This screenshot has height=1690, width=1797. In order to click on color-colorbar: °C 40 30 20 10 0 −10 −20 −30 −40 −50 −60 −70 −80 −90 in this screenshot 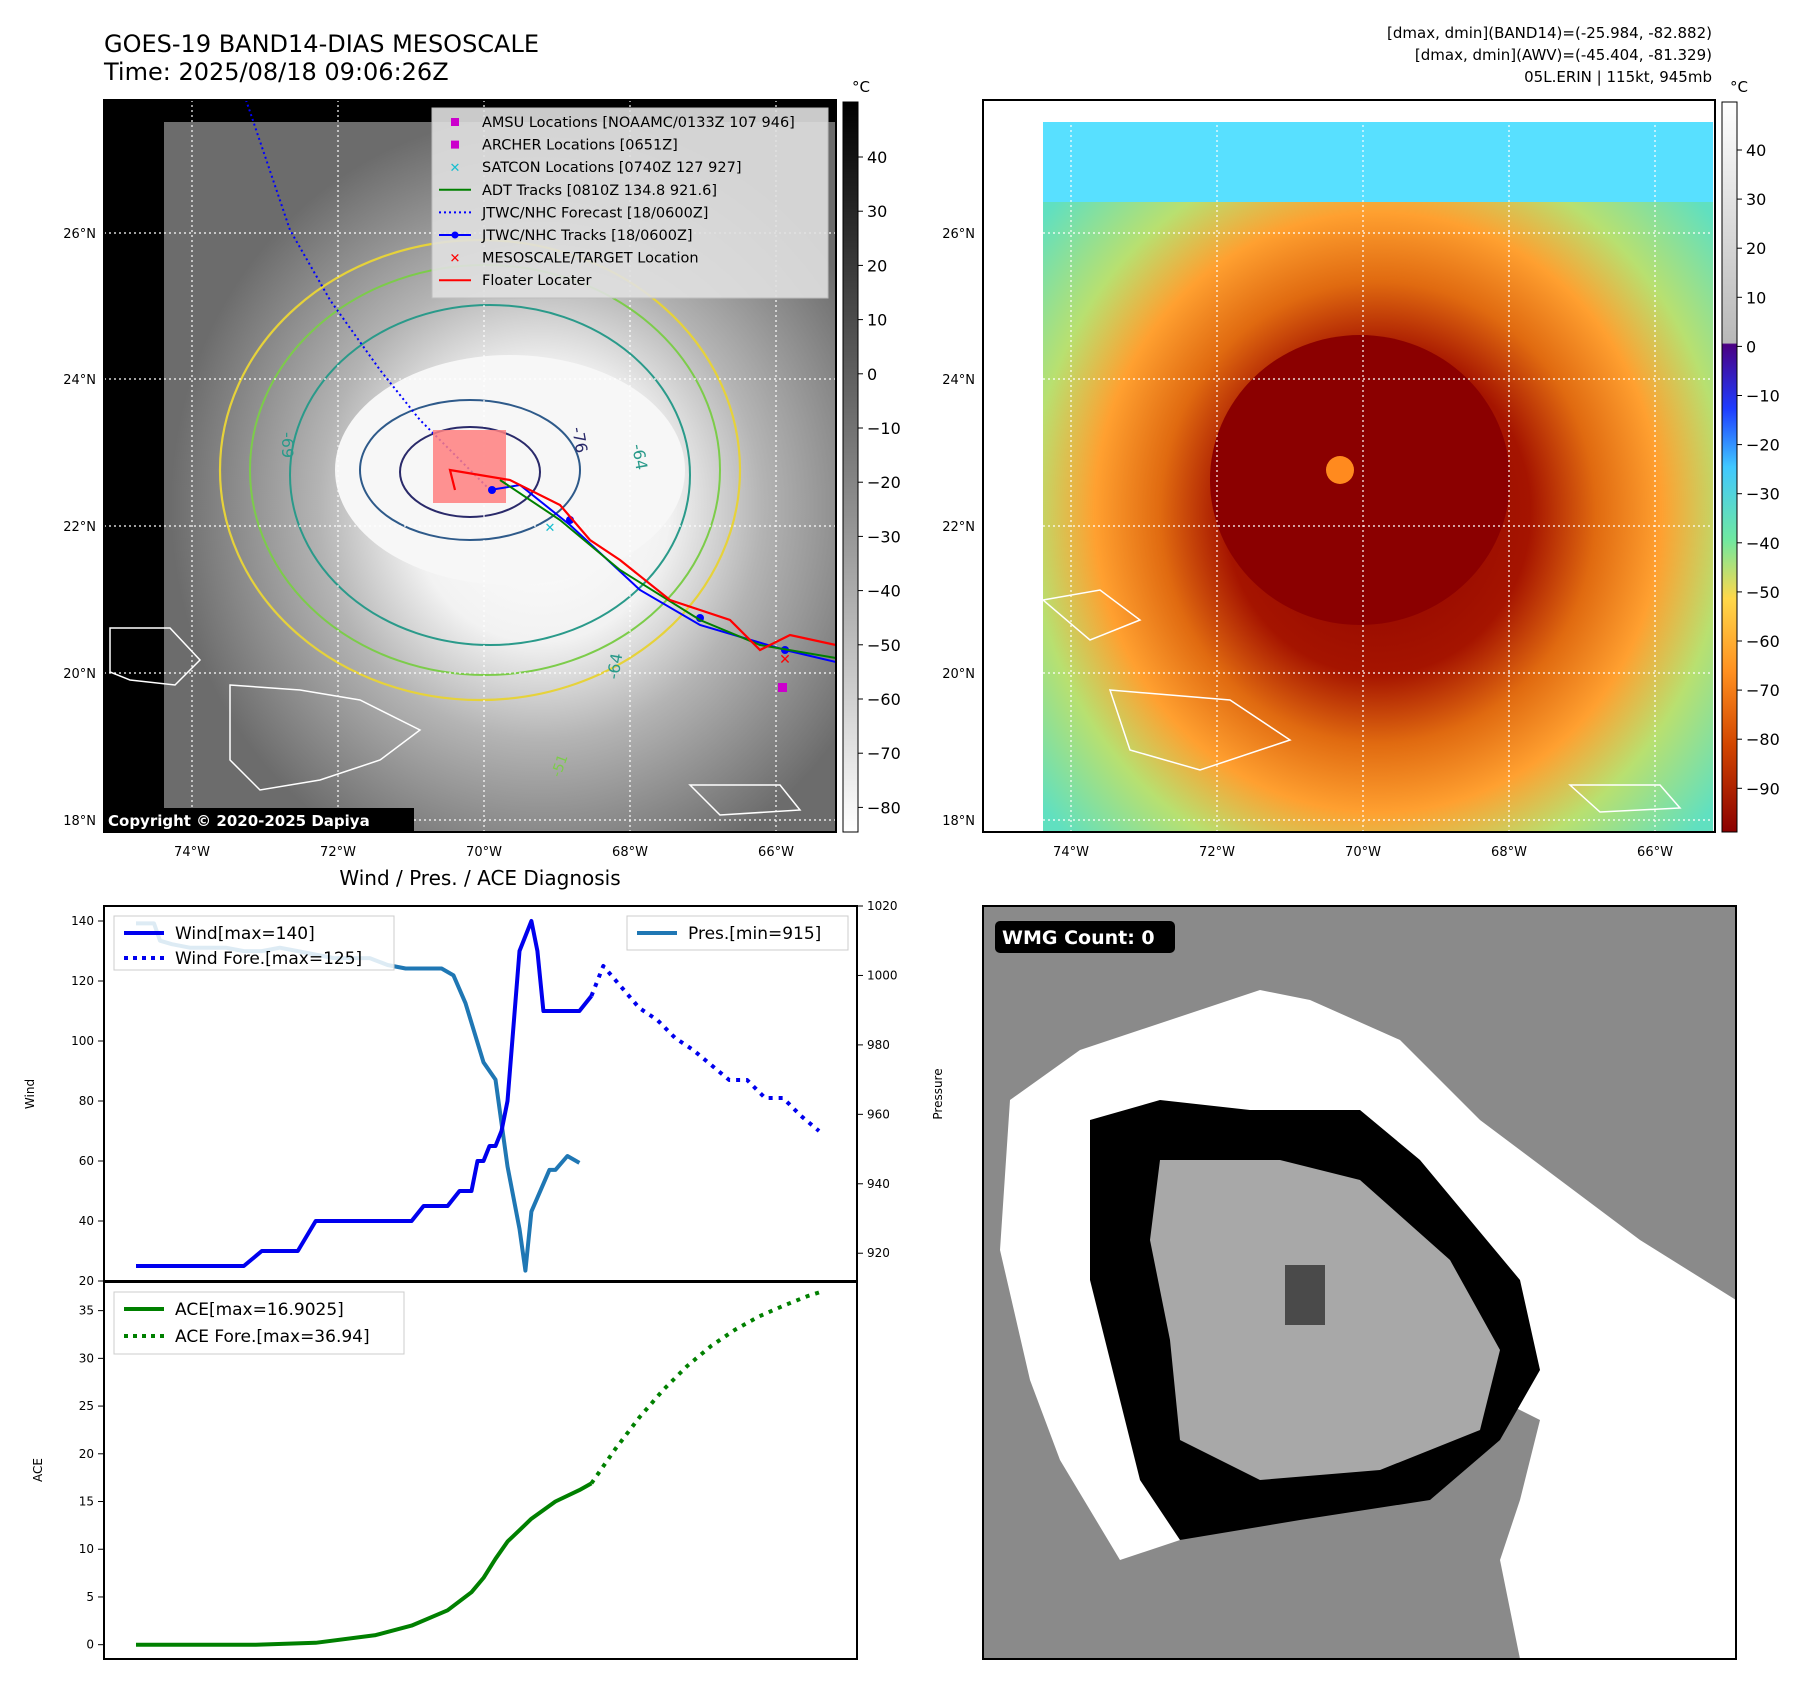, I will do `click(1750, 455)`.